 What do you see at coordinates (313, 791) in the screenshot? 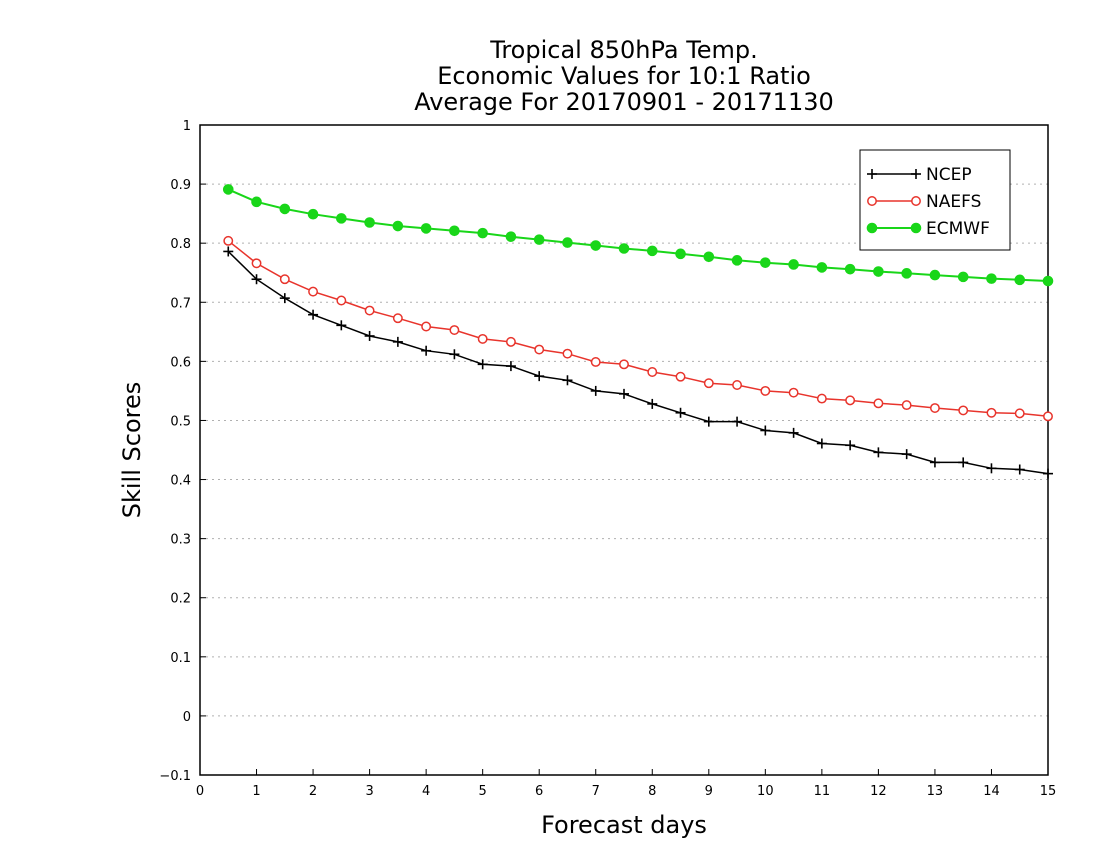
I see `x-tick-label: 2` at bounding box center [313, 791].